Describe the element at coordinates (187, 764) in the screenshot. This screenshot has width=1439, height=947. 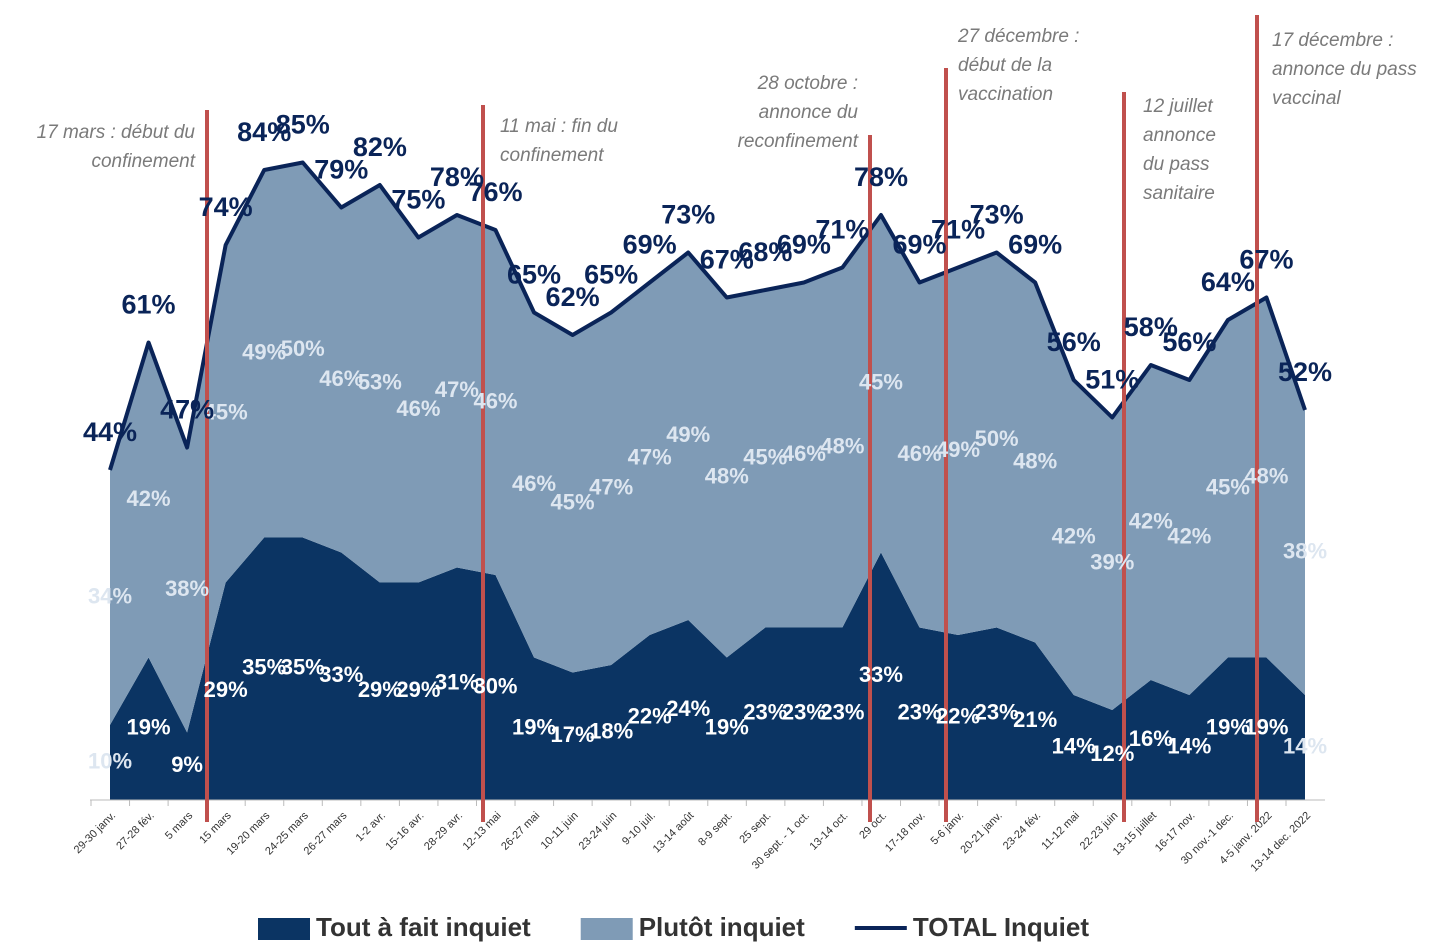
I see `data-label: 9%` at that location.